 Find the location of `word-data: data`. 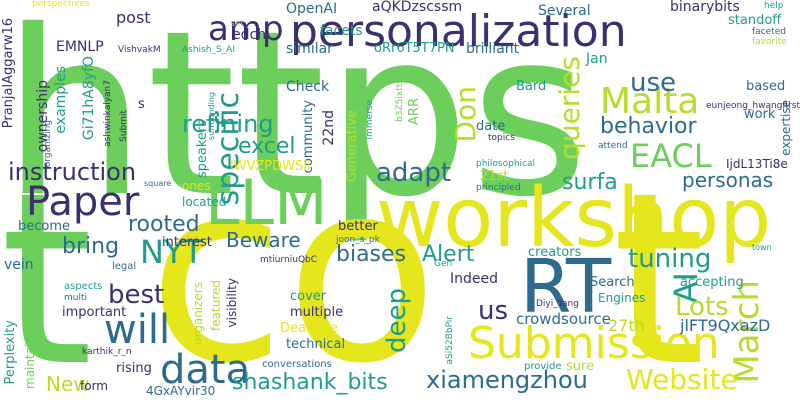

word-data: data is located at coordinates (205, 370).